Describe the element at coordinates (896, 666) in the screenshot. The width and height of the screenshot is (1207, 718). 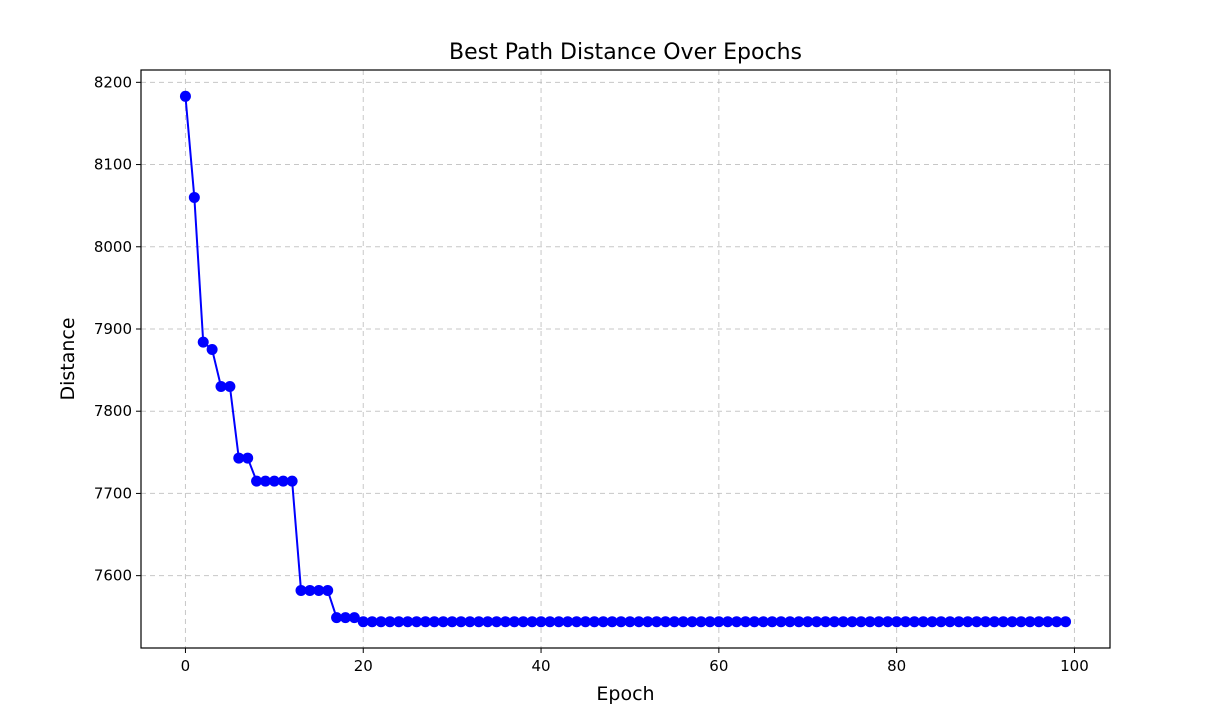
I see `x-tick-label: 80` at that location.